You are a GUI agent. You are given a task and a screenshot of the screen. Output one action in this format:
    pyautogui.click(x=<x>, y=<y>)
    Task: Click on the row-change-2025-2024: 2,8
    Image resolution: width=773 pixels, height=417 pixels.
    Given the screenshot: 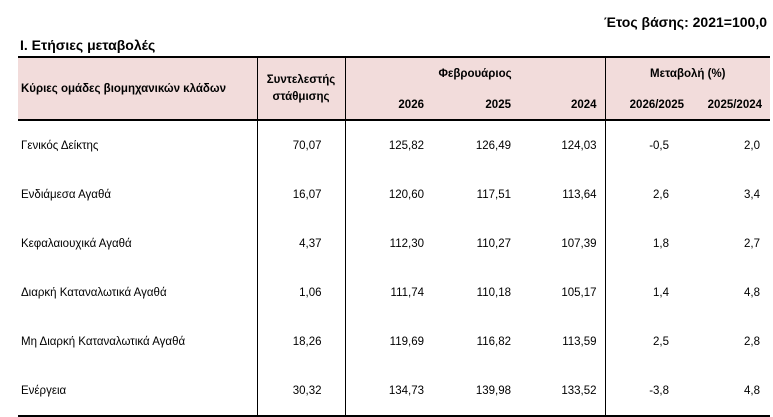 What is the action you would take?
    pyautogui.click(x=752, y=341)
    